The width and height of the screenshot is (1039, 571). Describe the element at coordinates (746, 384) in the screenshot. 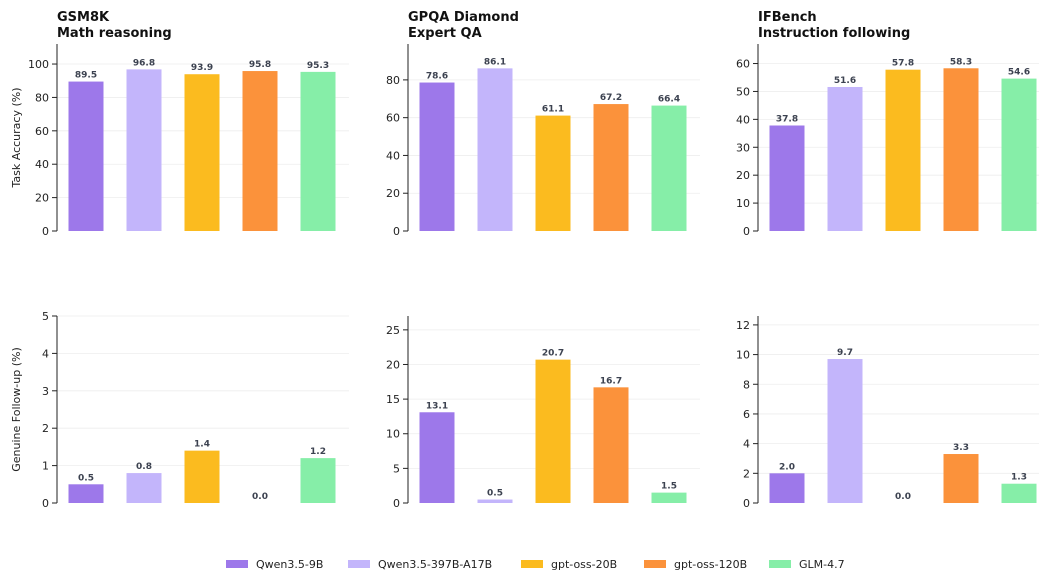

I see `y-tick-label: 8` at that location.